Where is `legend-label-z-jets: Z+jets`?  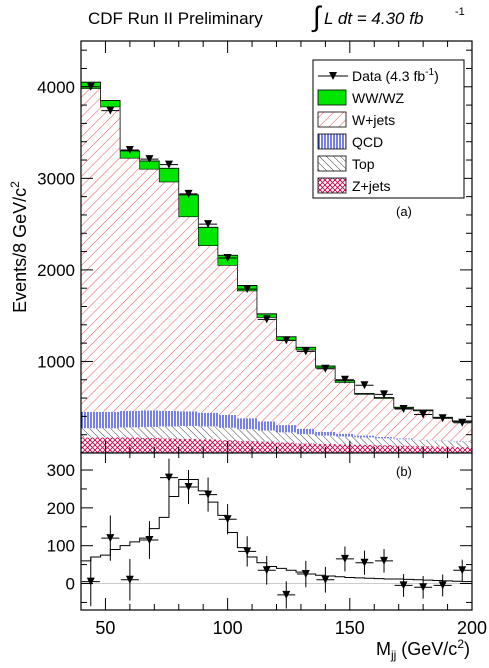 legend-label-z-jets: Z+jets is located at coordinates (371, 186).